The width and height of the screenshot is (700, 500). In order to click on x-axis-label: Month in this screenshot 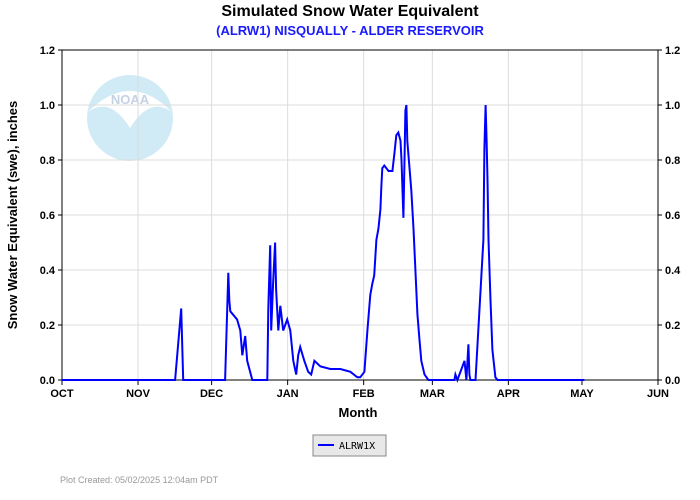, I will do `click(358, 412)`.